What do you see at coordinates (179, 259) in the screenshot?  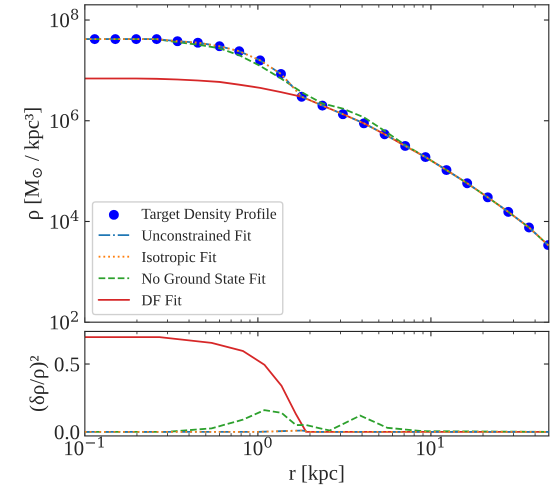 I see `legend-label: Isotropic Fit` at bounding box center [179, 259].